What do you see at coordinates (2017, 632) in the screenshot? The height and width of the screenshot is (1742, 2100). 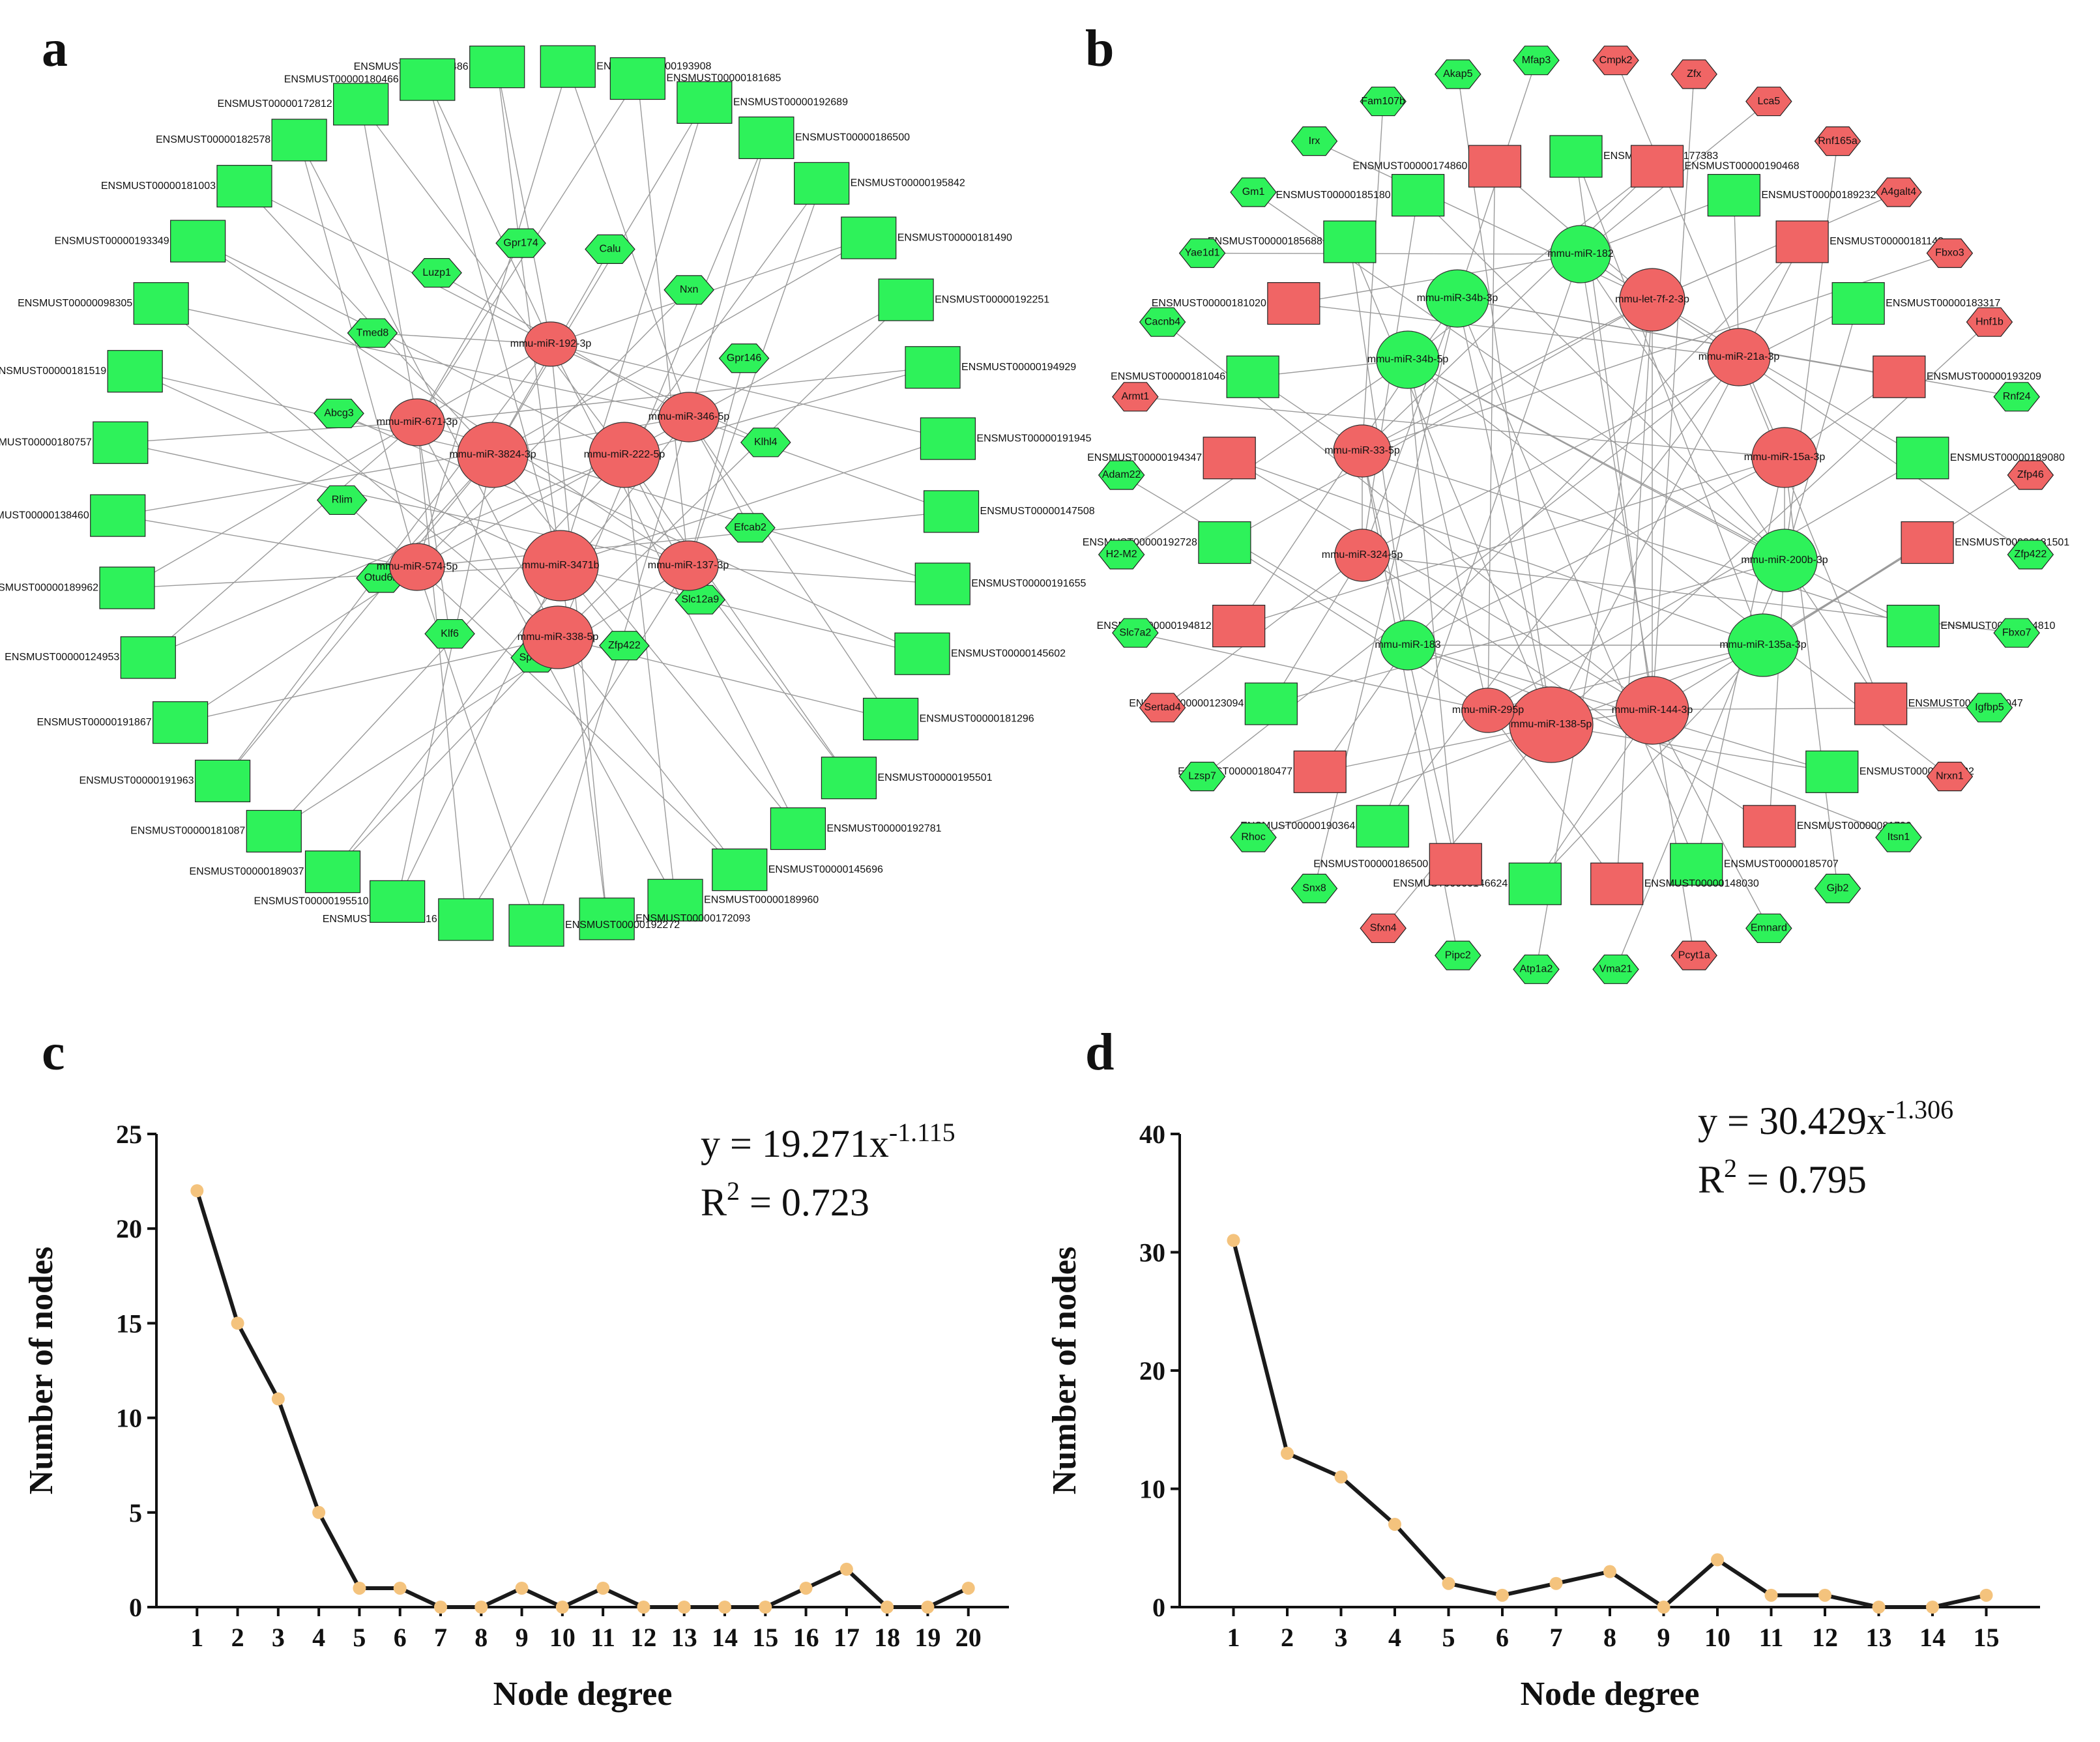 I see `gene-label: Fbxo7` at bounding box center [2017, 632].